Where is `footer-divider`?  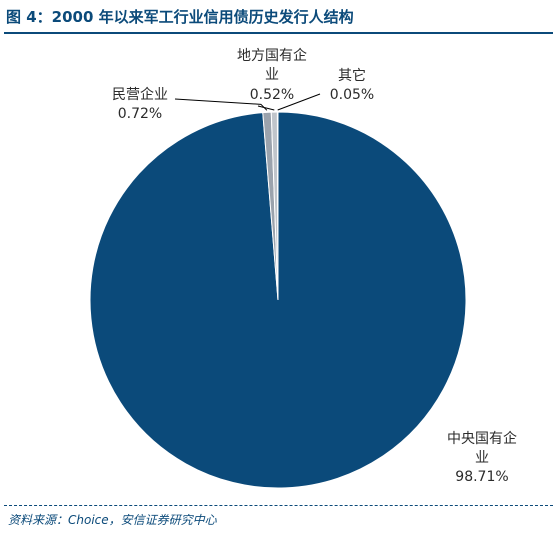
footer-divider is located at coordinates (278, 505).